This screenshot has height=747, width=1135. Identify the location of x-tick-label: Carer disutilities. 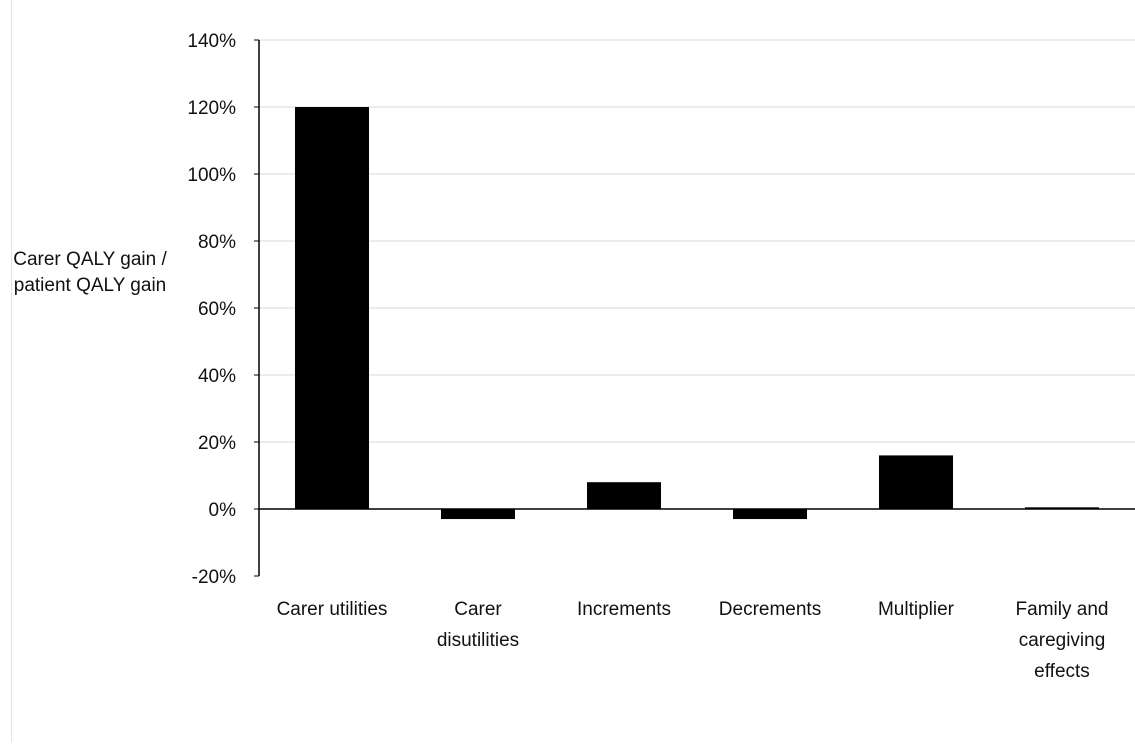
(478, 625).